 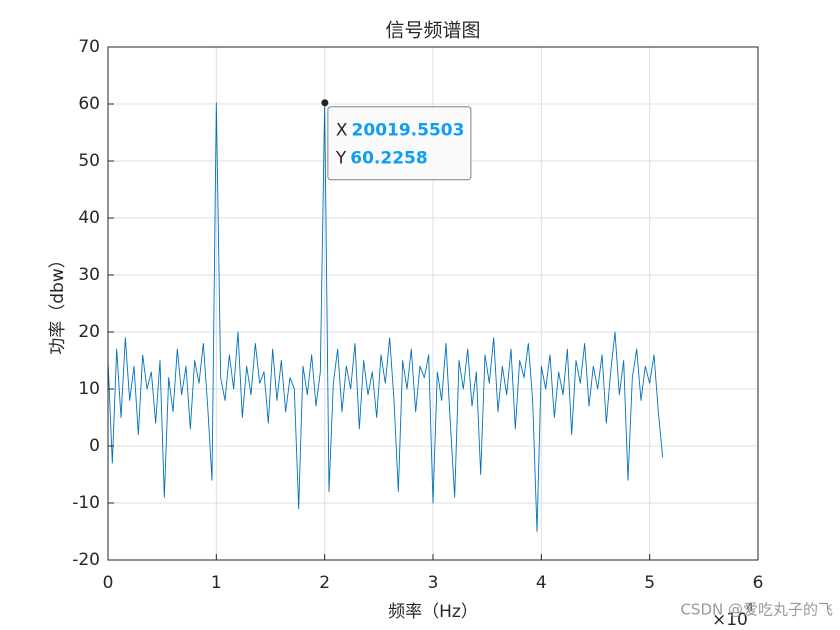 I want to click on datatip-label: X, so click(x=342, y=131).